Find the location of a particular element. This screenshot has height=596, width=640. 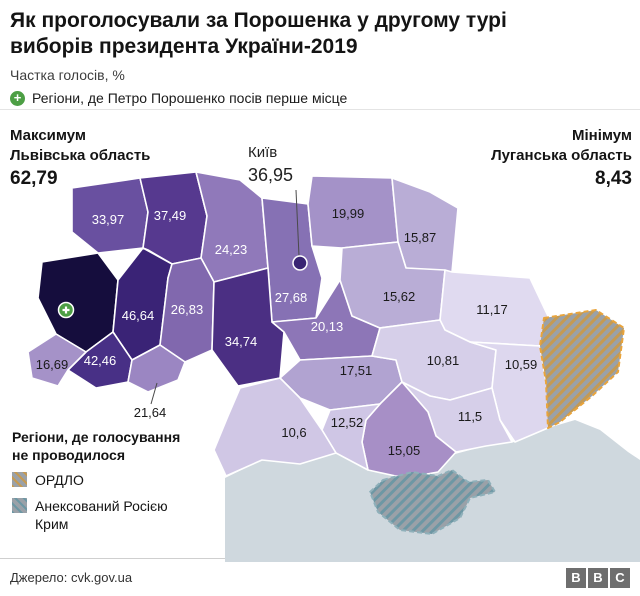

no-vote-legend-title: Регіони, де голосування не проводилося is located at coordinates (96, 446).